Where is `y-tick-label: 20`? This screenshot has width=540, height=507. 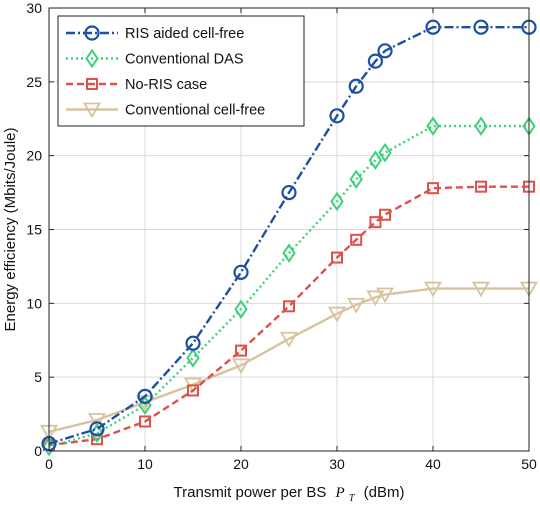
y-tick-label: 20 is located at coordinates (34, 156).